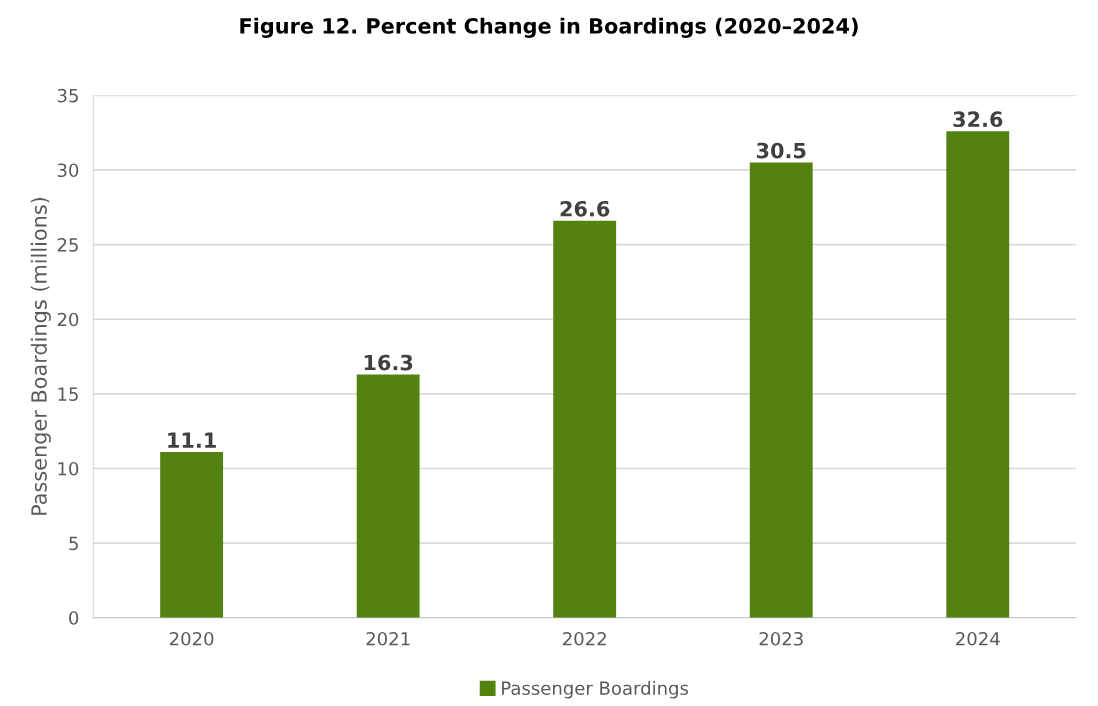  Describe the element at coordinates (67, 95) in the screenshot. I see `y-tick-label: 35` at that location.